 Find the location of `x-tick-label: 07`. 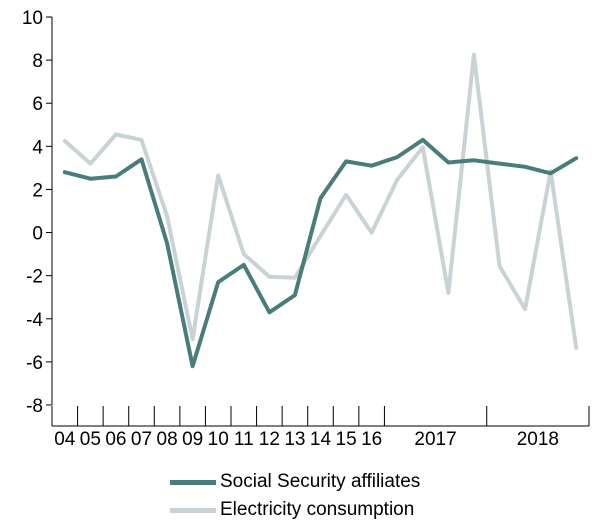

x-tick-label: 07 is located at coordinates (141, 439).